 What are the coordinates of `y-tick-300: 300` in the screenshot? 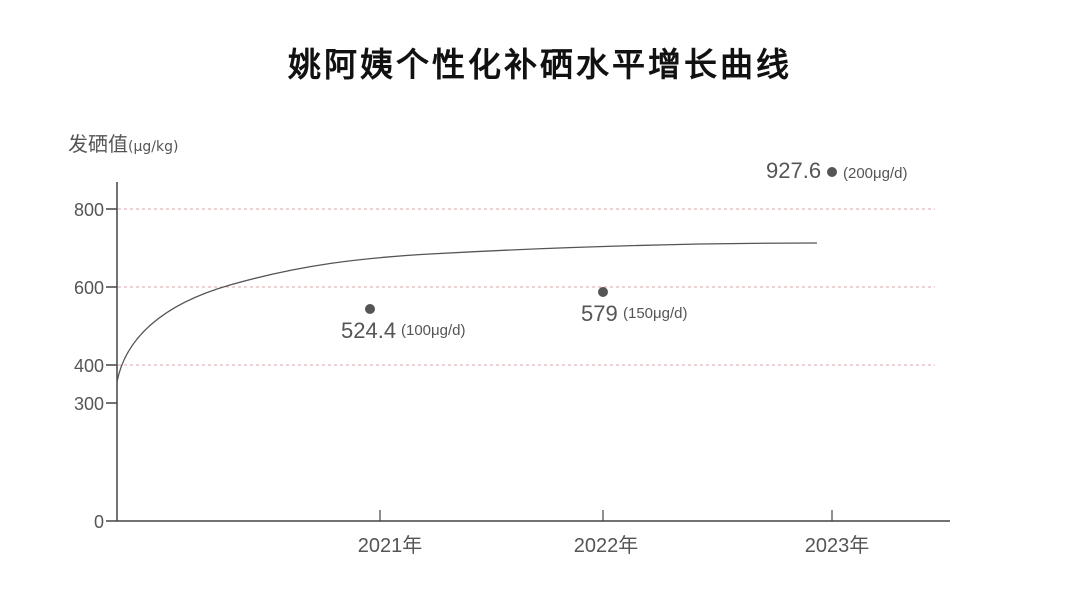 It's located at (89, 404).